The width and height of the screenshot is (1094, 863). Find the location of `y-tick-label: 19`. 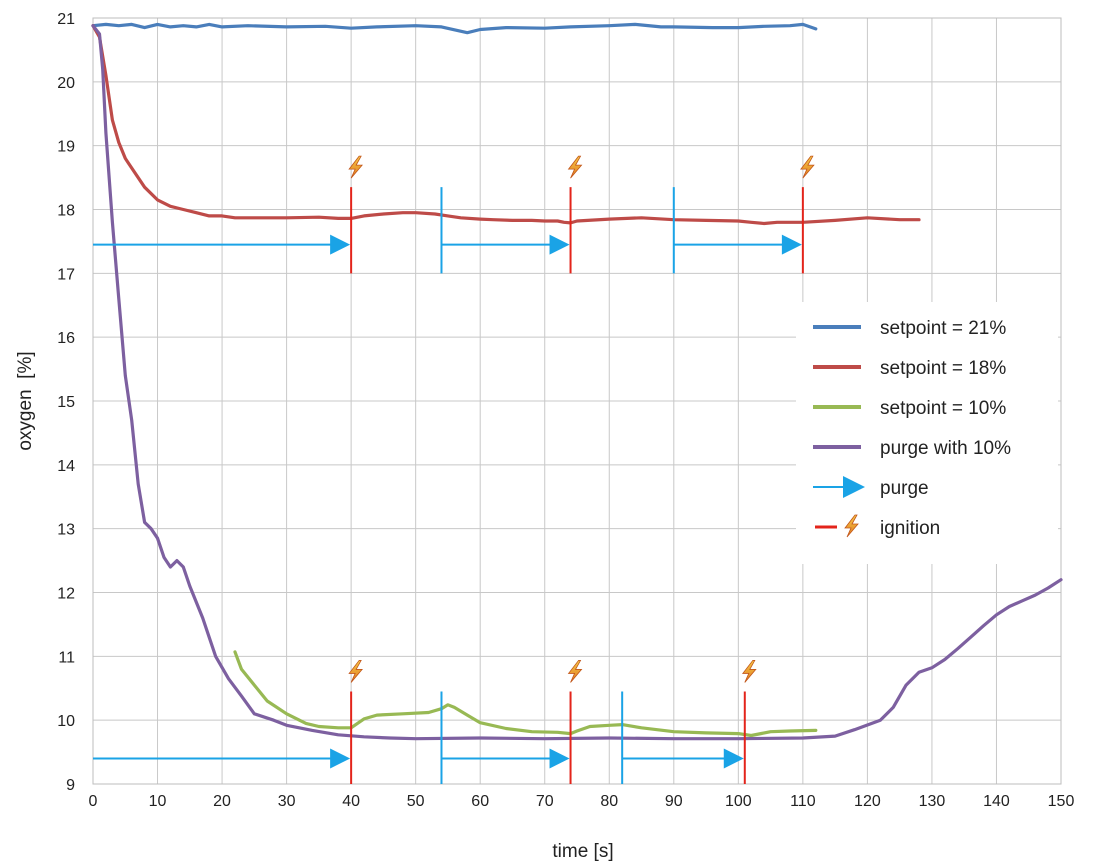

y-tick-label: 19 is located at coordinates (66, 147).